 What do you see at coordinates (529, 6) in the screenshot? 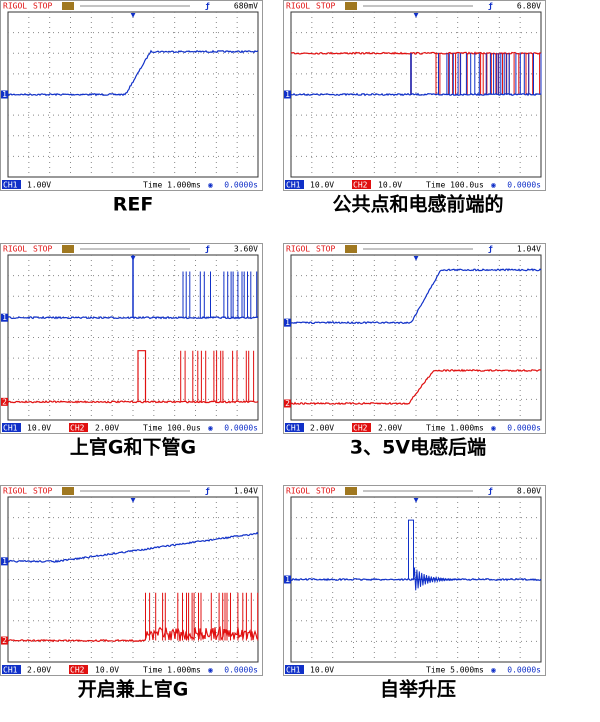
I see `trigger-level: 6.80V` at bounding box center [529, 6].